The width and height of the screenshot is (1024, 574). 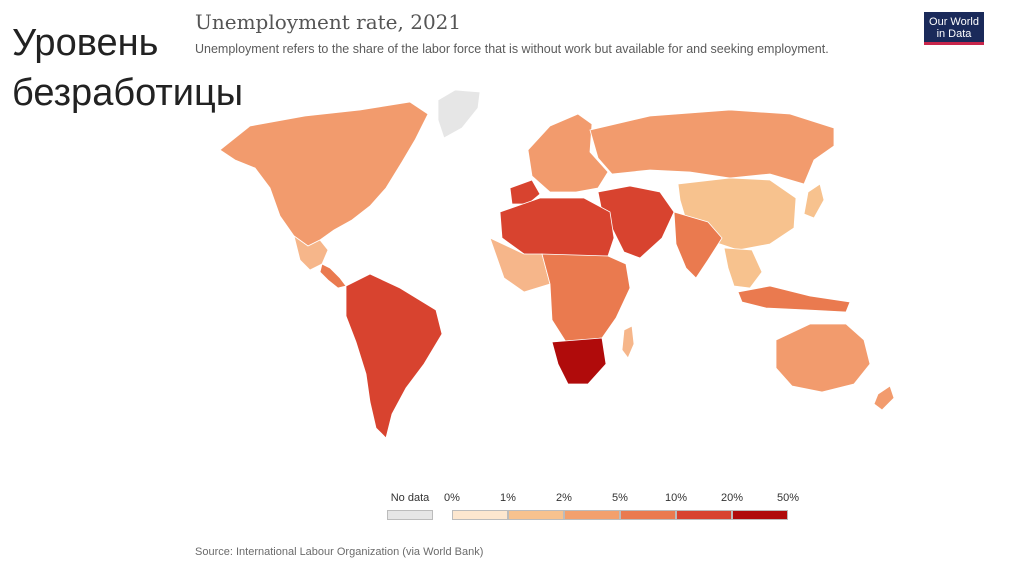 What do you see at coordinates (394, 356) in the screenshot?
I see `region-south-america` at bounding box center [394, 356].